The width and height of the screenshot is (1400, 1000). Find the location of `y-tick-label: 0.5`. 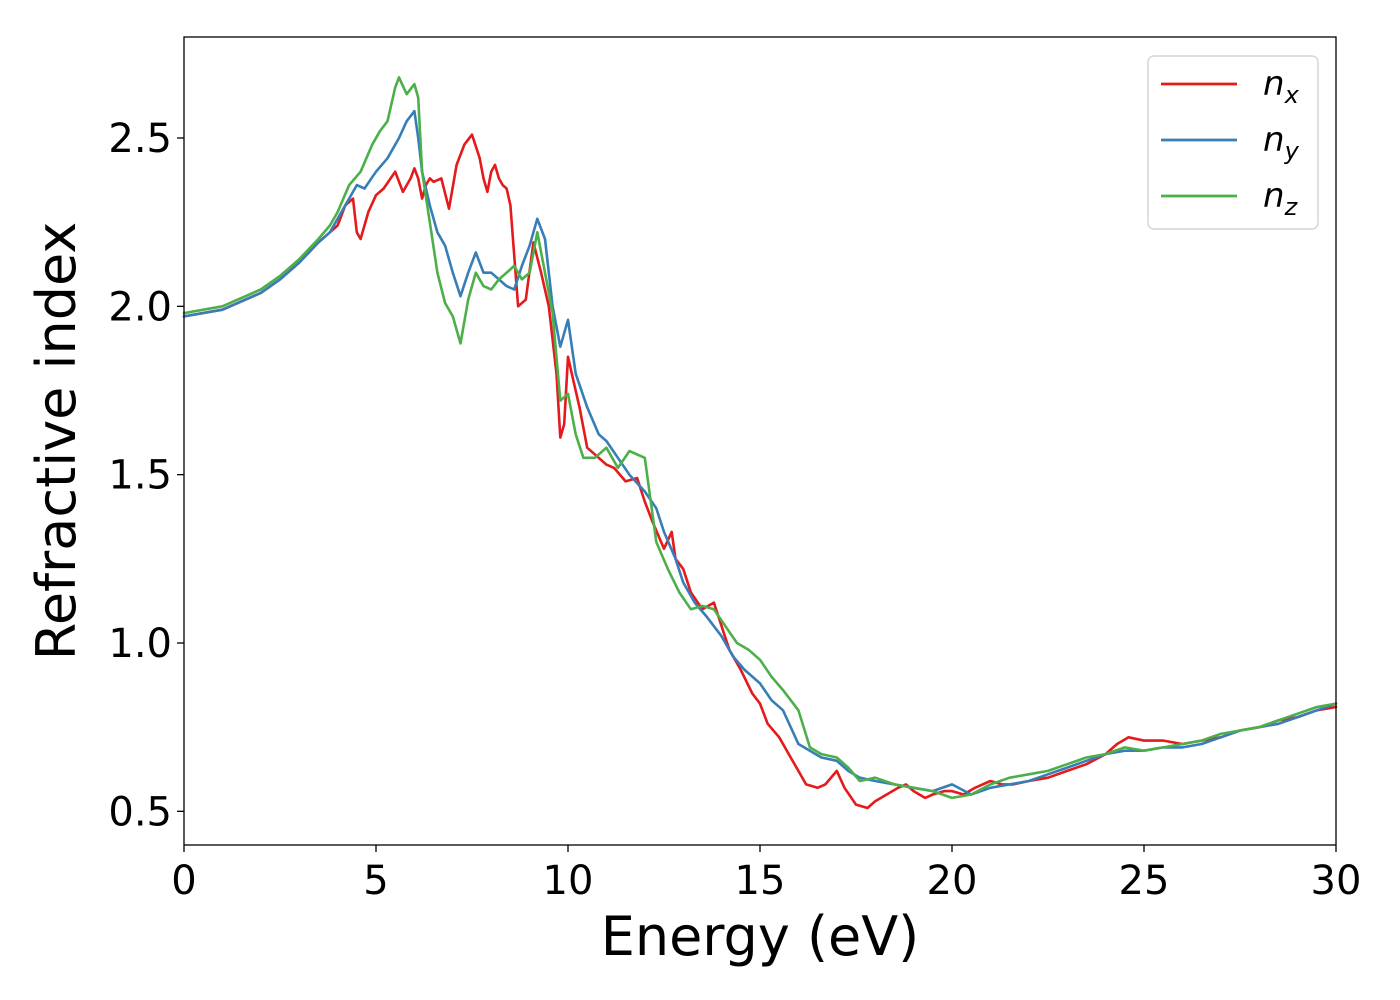

y-tick-label: 0.5 is located at coordinates (140, 812).